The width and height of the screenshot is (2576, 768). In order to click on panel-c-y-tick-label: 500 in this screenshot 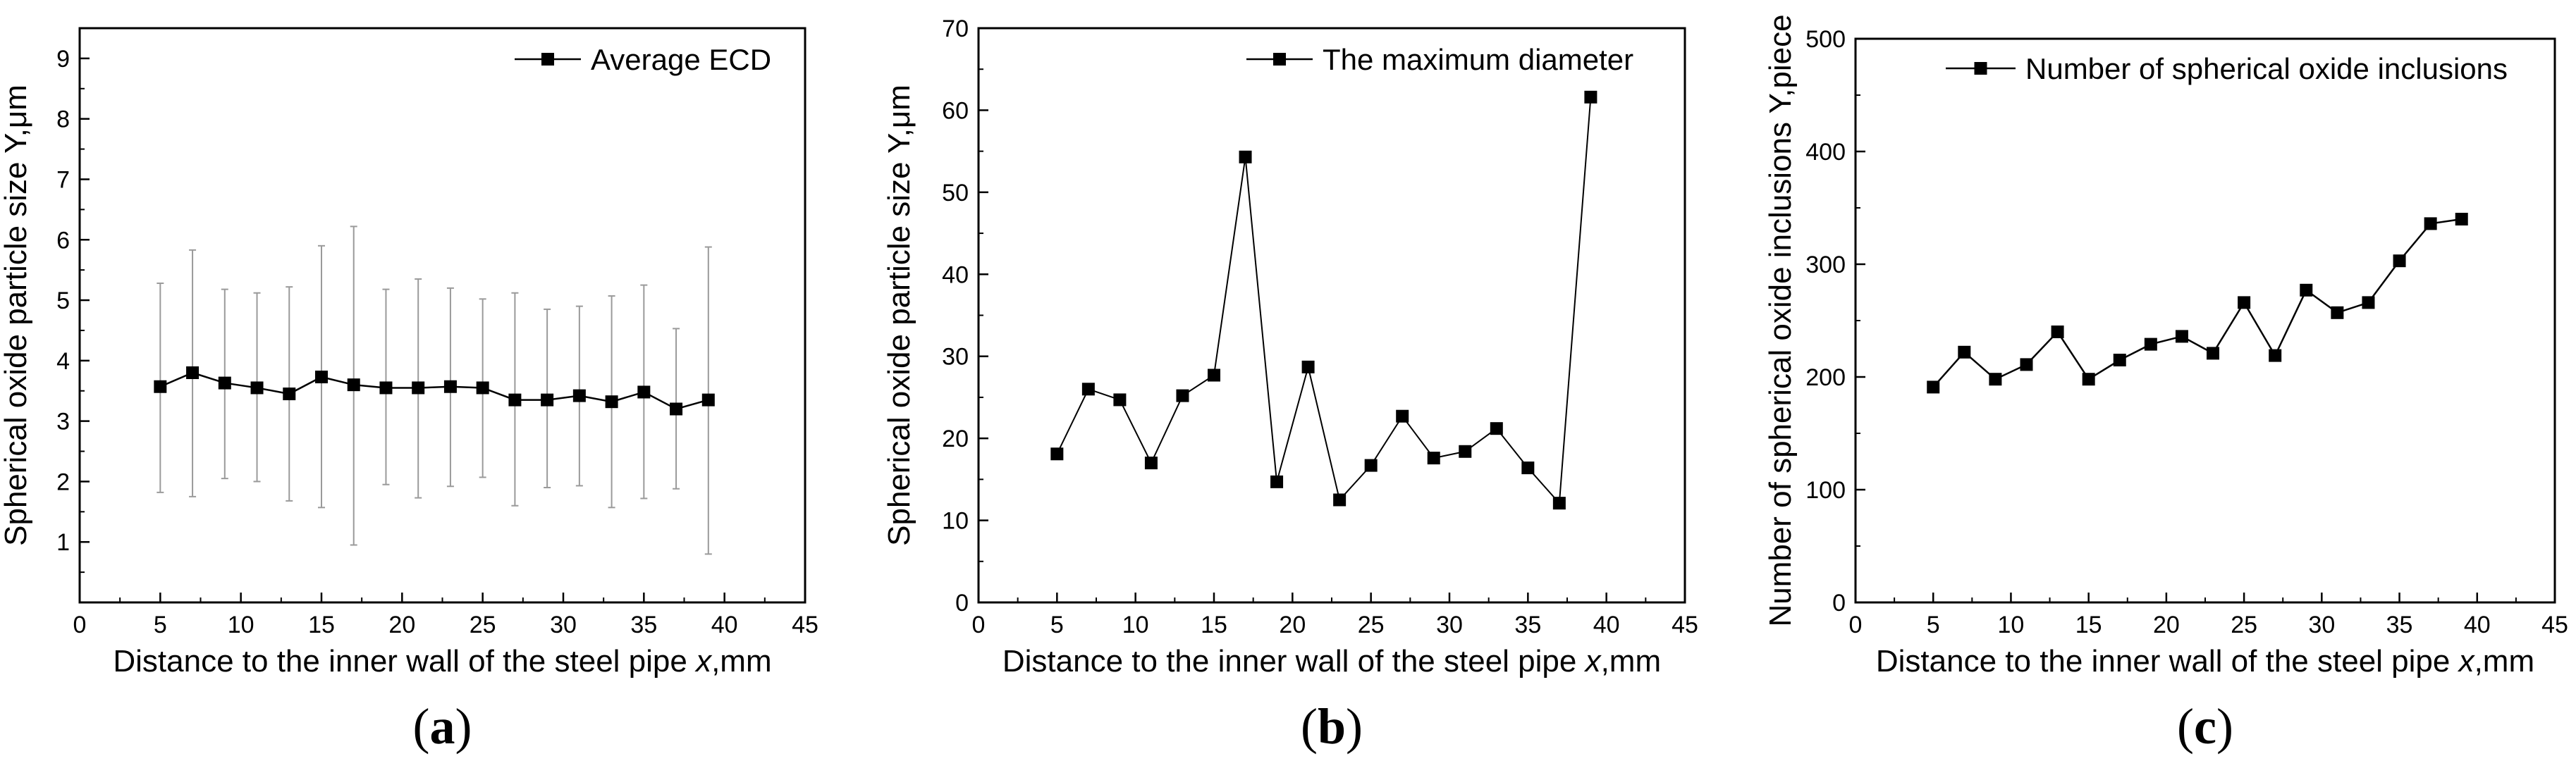, I will do `click(1825, 39)`.